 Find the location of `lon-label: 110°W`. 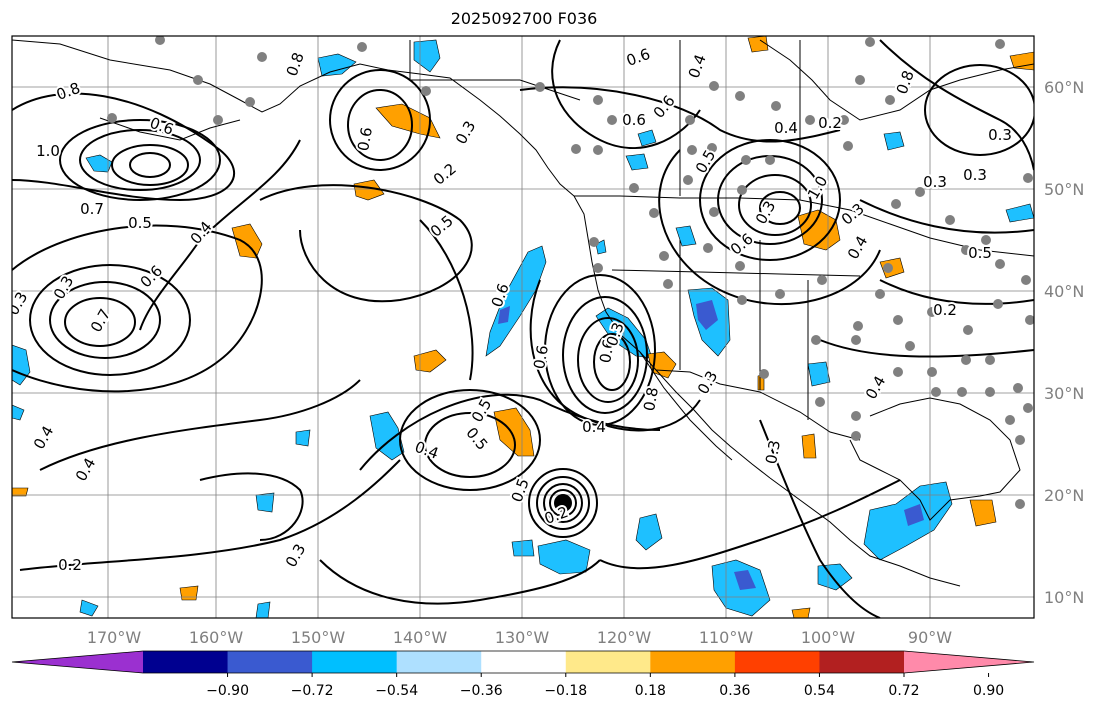

lon-label: 110°W is located at coordinates (726, 637).